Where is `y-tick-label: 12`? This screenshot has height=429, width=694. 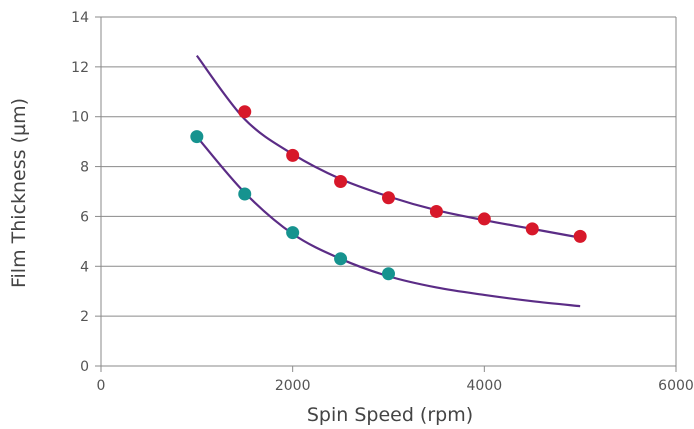
y-tick-label: 12 is located at coordinates (80, 68).